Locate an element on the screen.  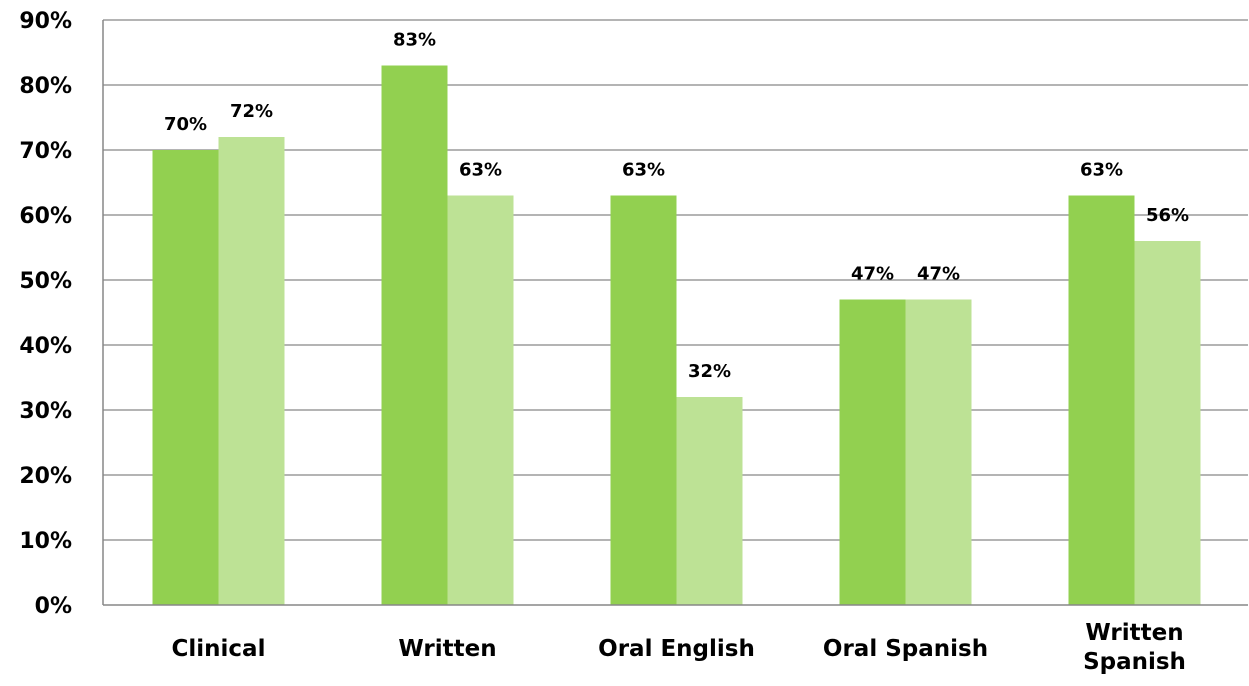
y-tick-label: 70% is located at coordinates (45, 151).